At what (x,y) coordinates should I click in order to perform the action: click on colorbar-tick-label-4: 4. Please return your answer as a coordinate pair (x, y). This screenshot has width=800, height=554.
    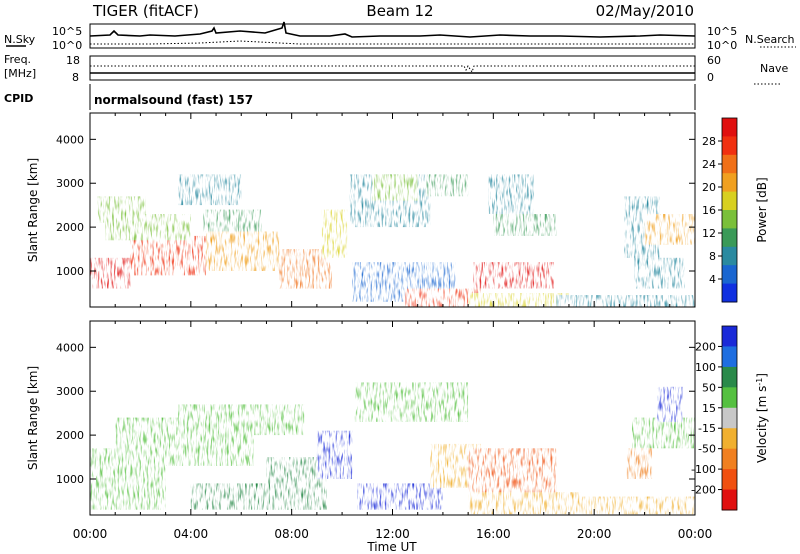
    Looking at the image, I should click on (712, 279).